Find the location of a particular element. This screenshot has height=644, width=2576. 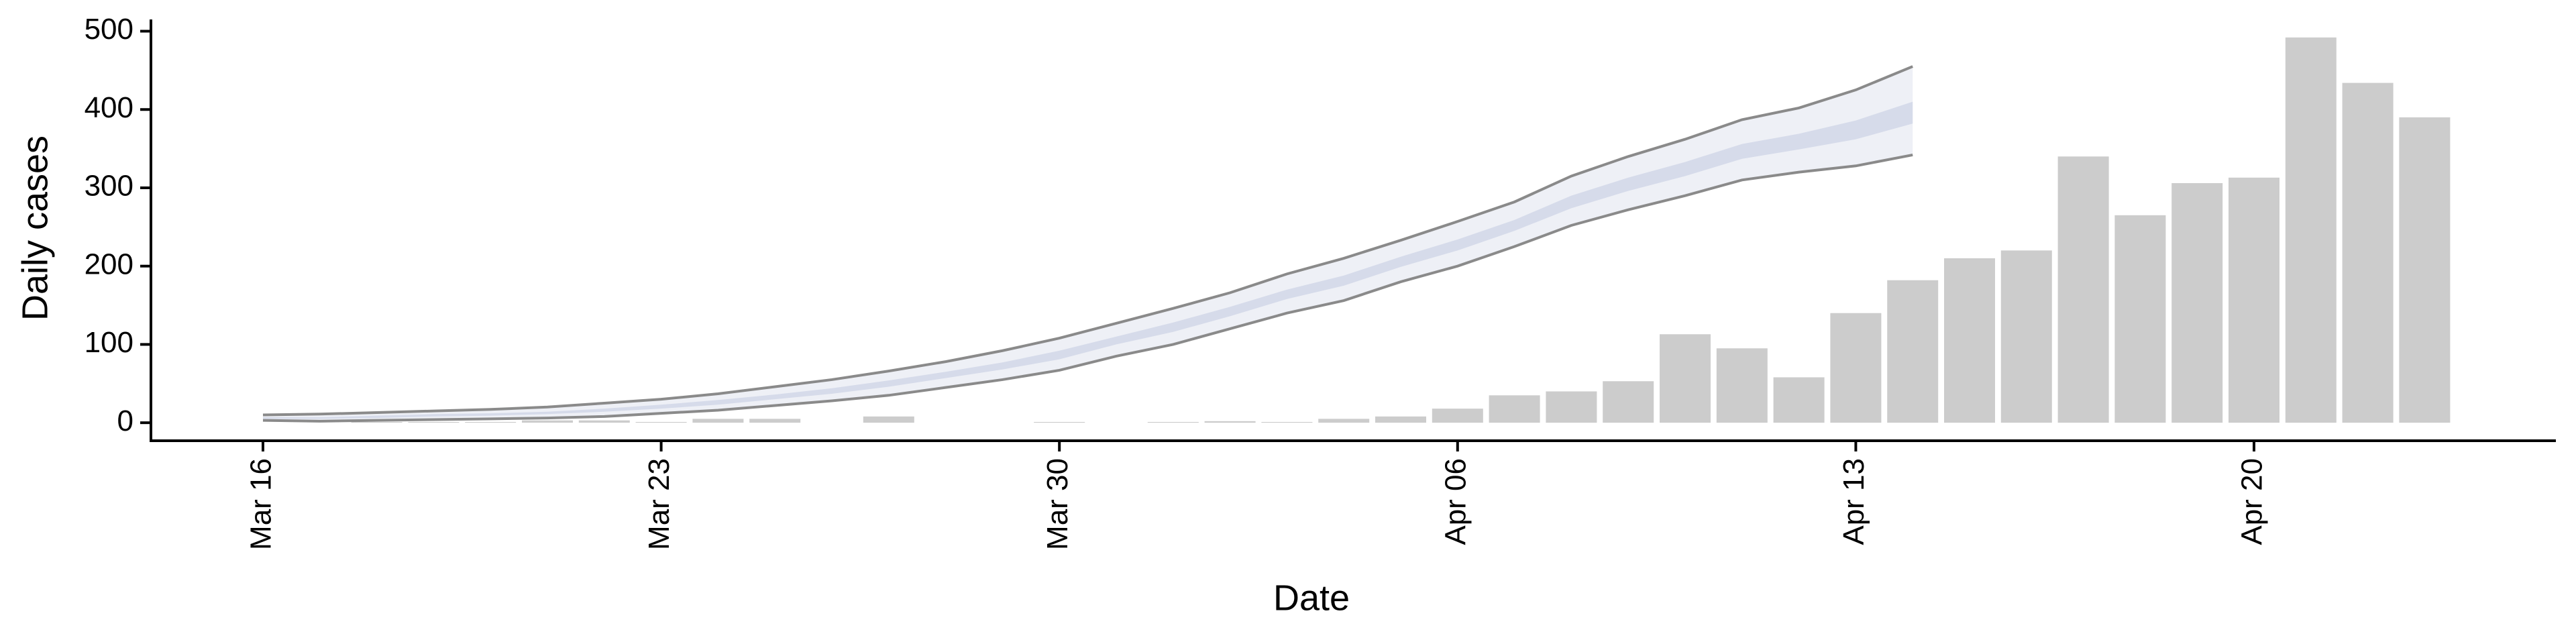

x-tick-label: Mar 30 is located at coordinates (1057, 504).